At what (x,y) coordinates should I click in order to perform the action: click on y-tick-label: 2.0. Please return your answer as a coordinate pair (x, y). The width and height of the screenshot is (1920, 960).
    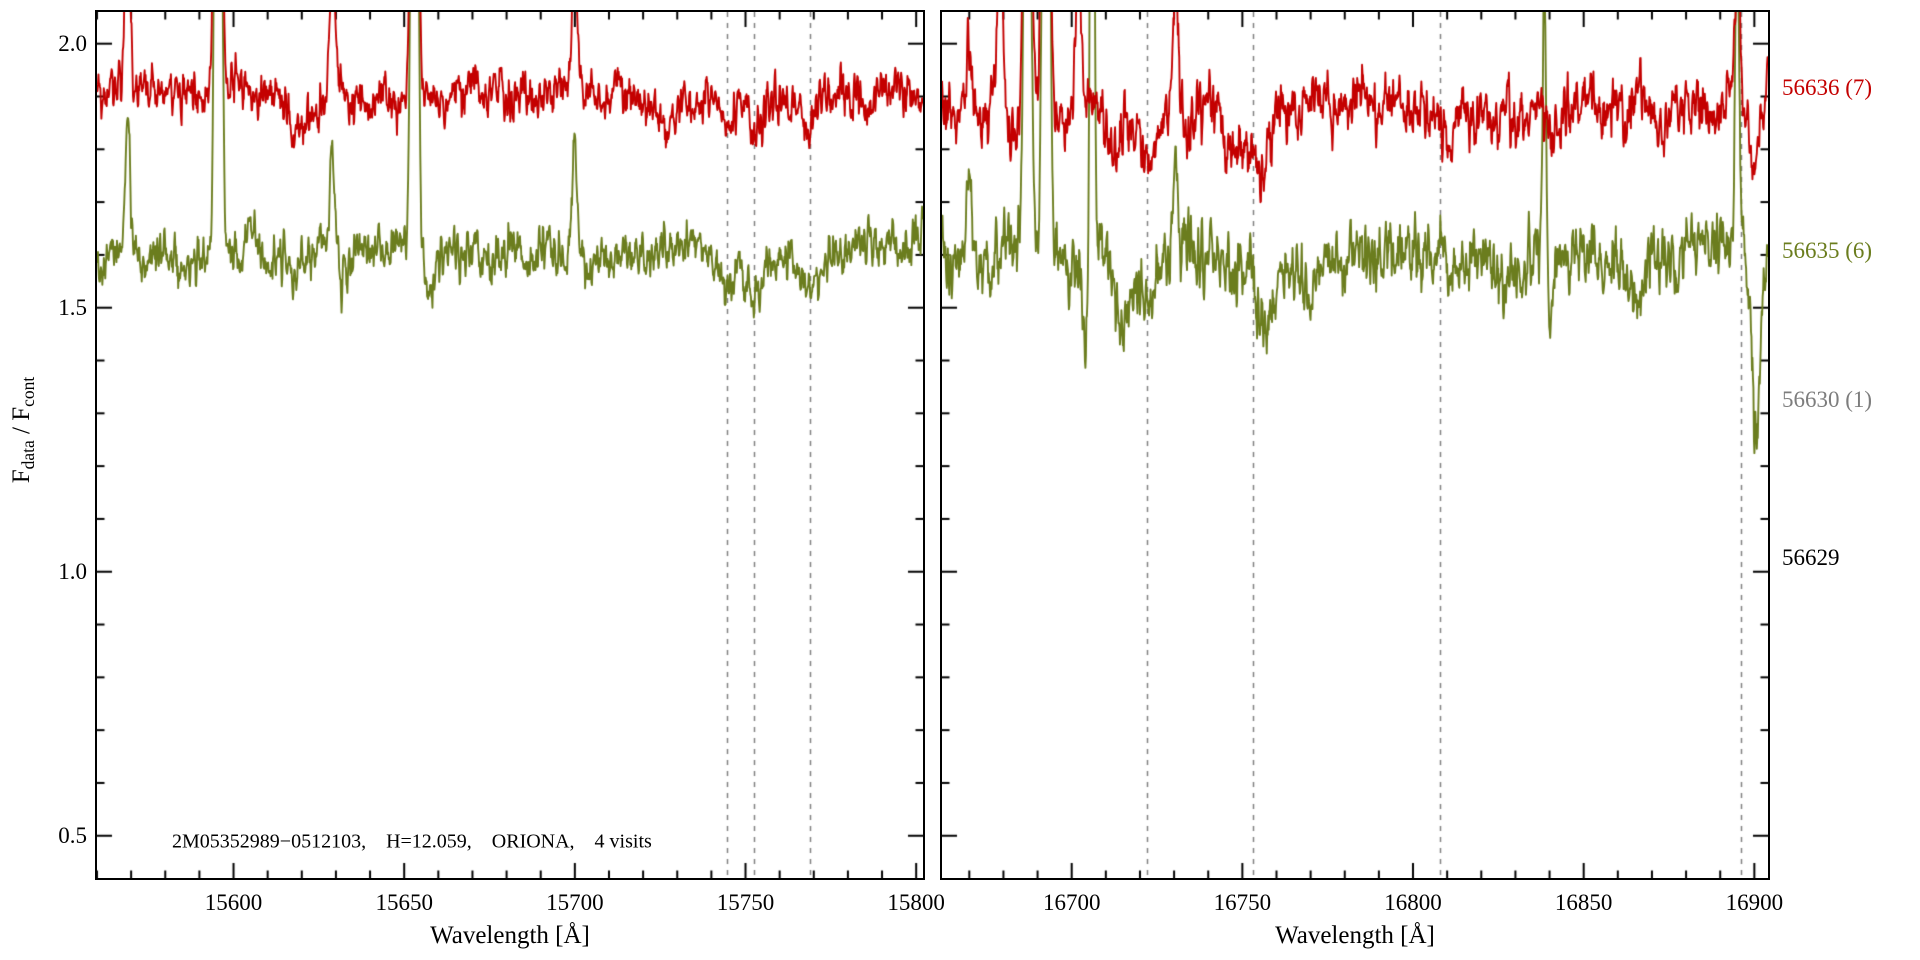
    Looking at the image, I should click on (72, 43).